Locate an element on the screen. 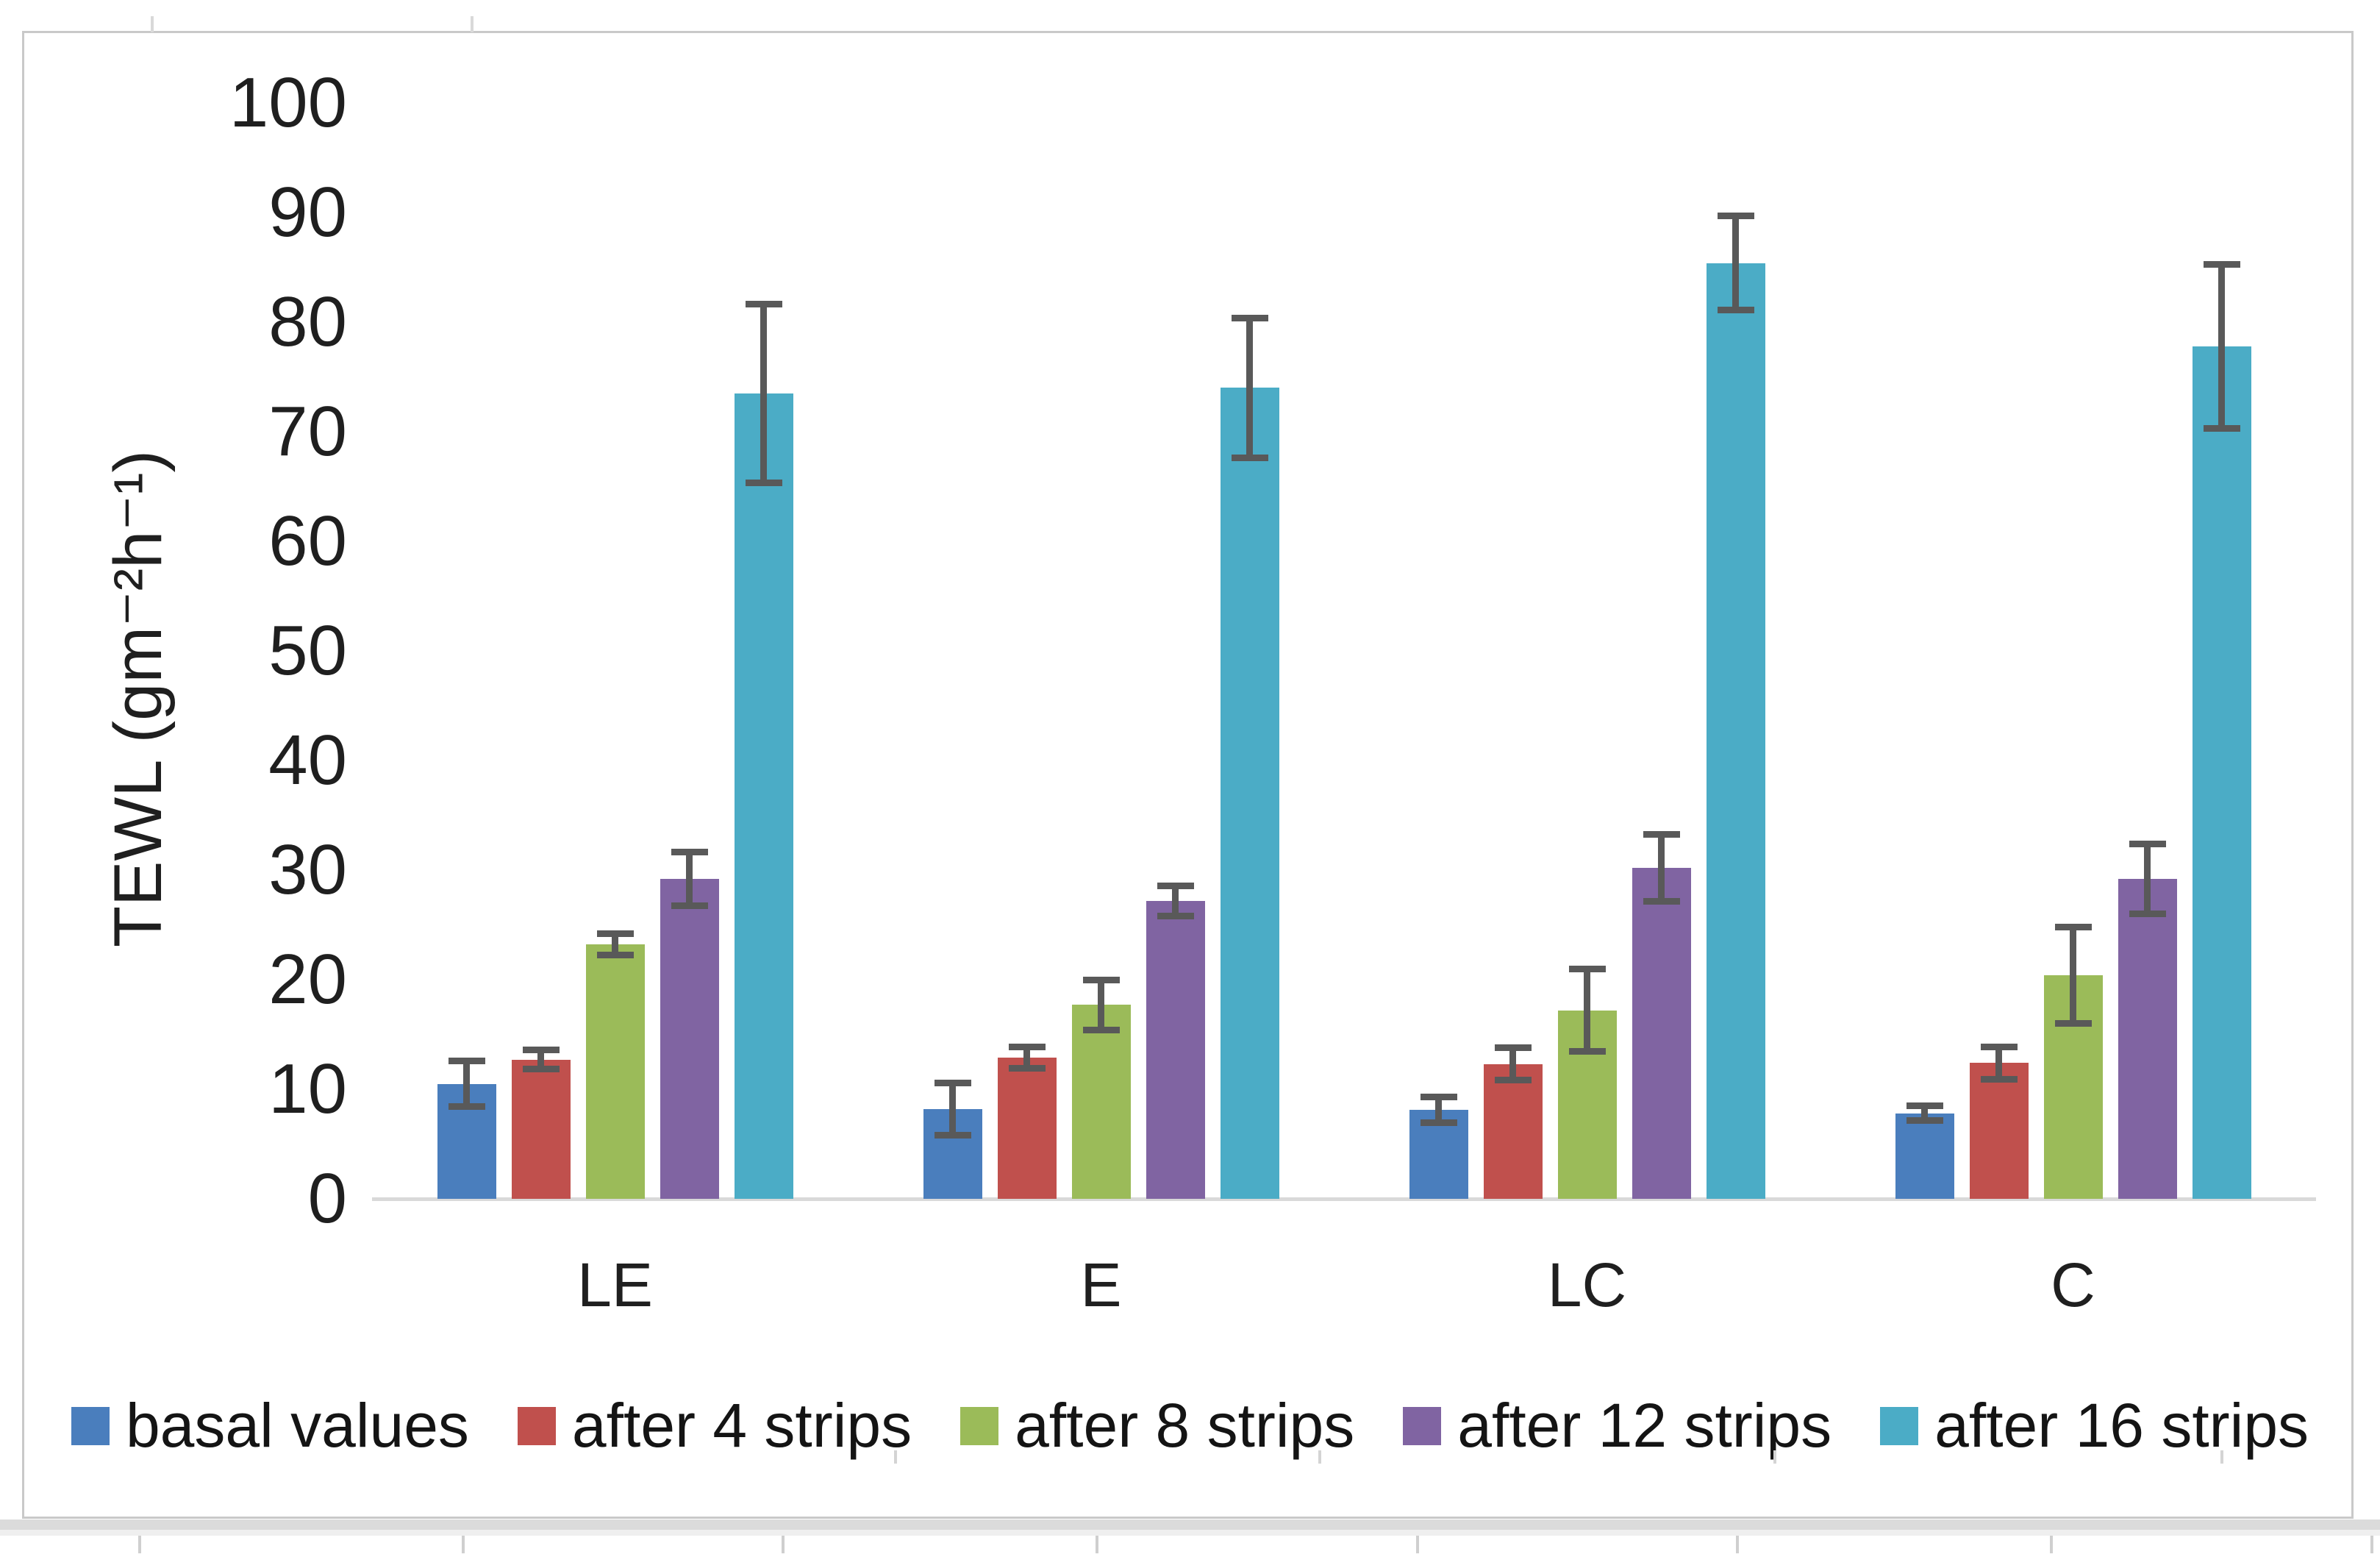 The height and width of the screenshot is (1557, 2380). legend-item: after 4 strips is located at coordinates (714, 1425).